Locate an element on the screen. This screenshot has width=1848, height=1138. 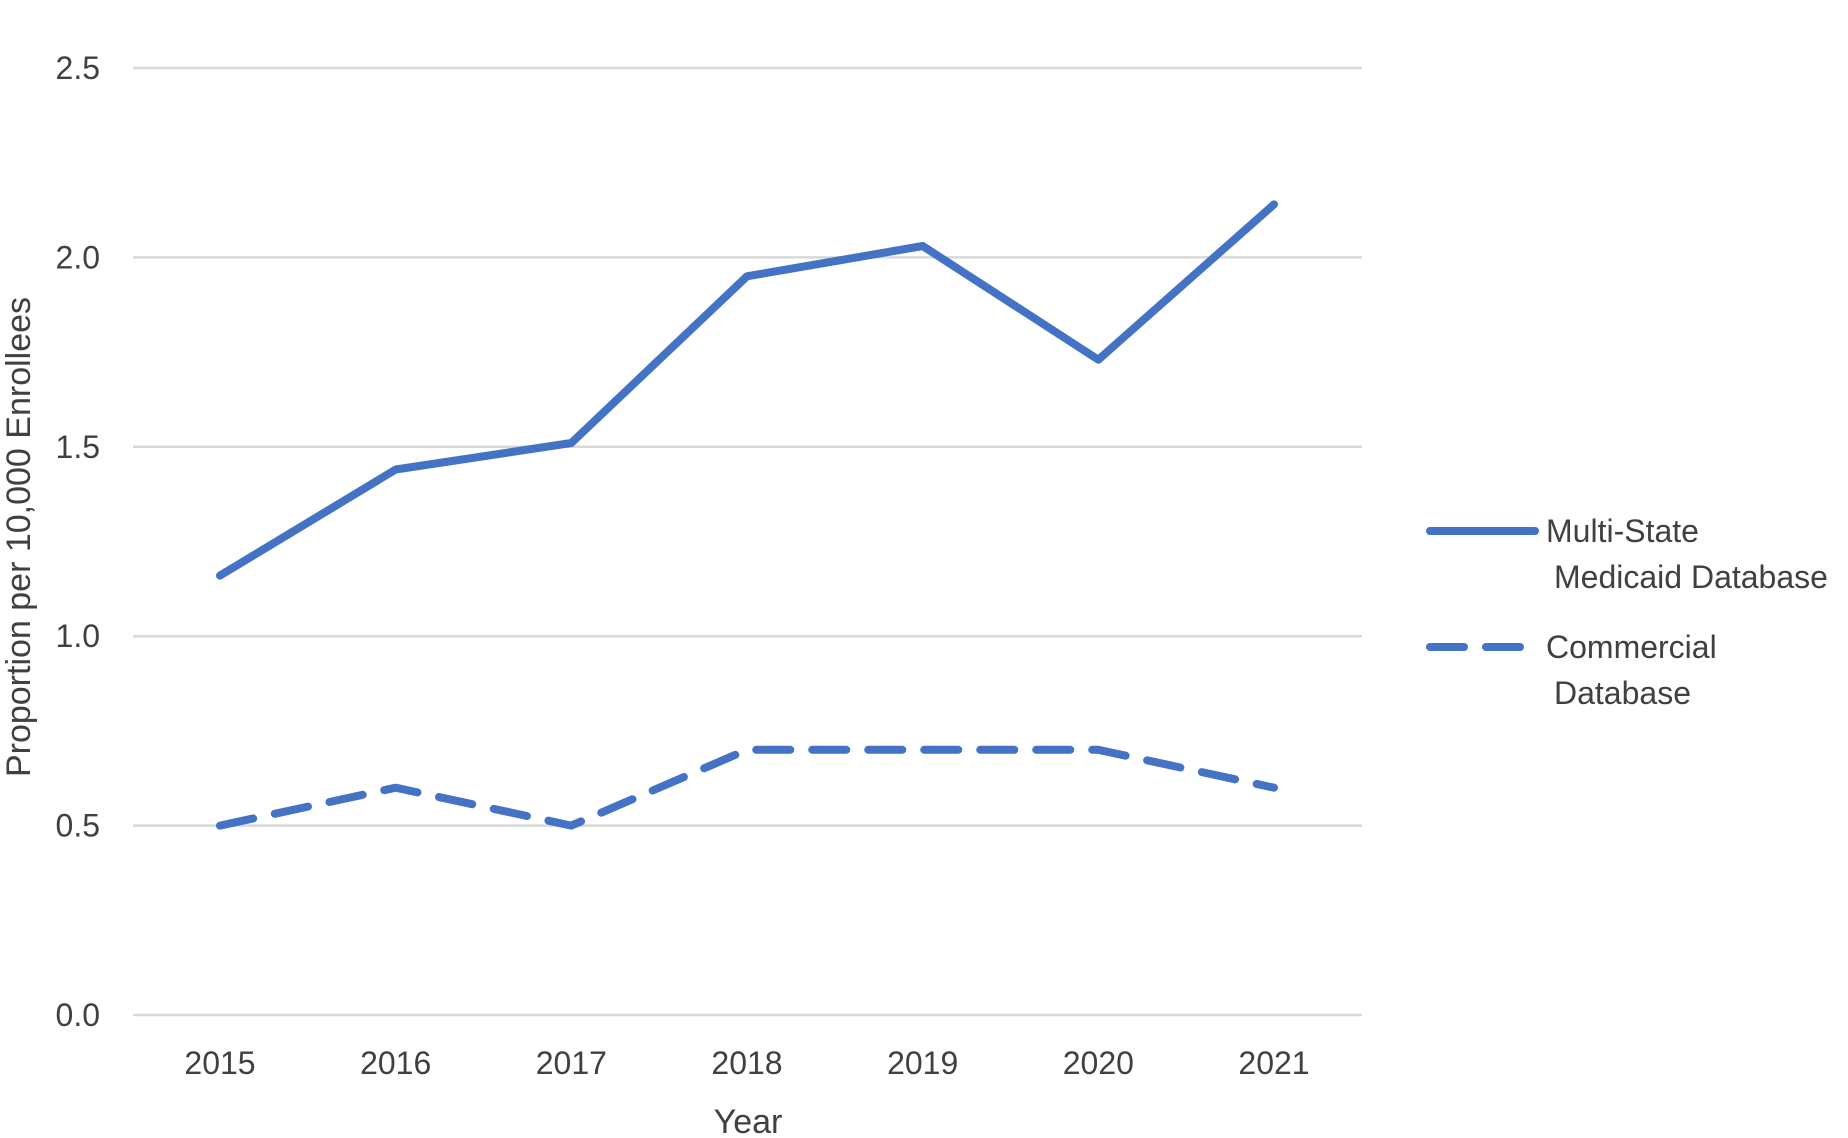
legend-label: Multi-State is located at coordinates (1622, 531).